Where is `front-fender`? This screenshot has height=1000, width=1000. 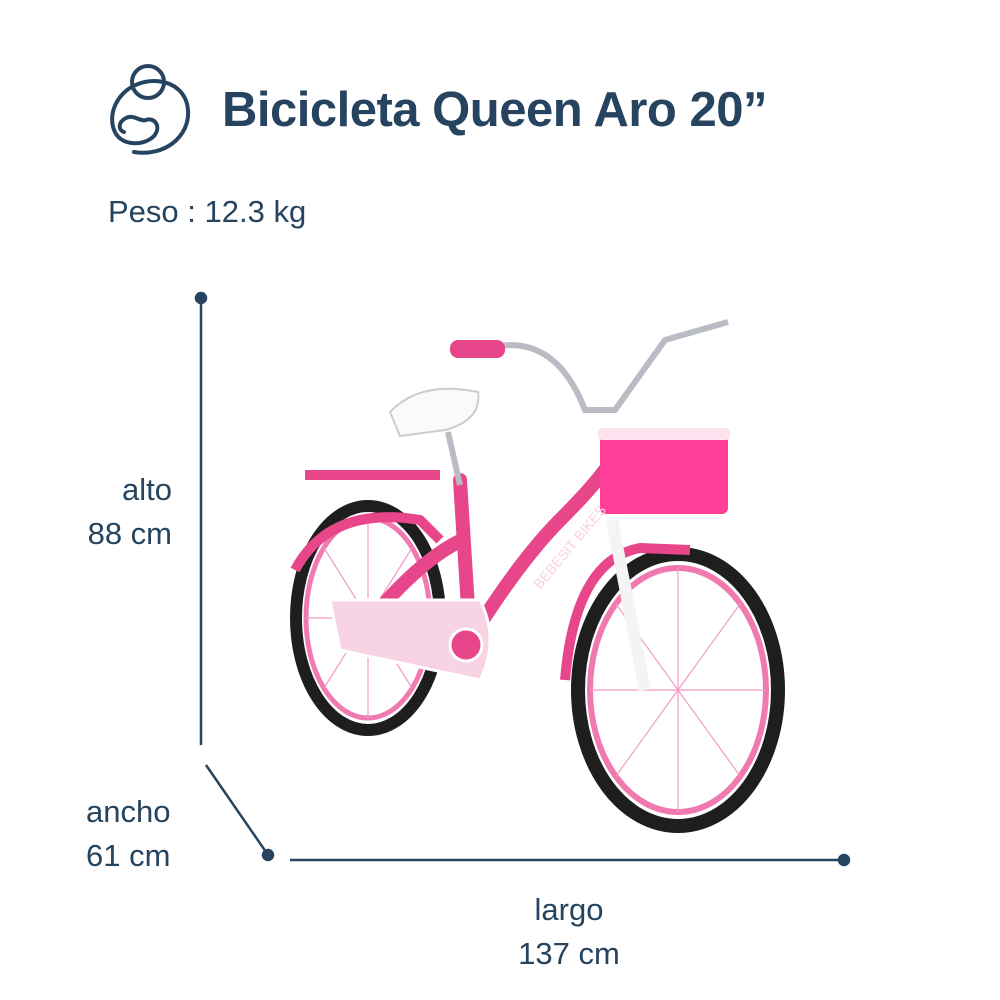 front-fender is located at coordinates (625, 611).